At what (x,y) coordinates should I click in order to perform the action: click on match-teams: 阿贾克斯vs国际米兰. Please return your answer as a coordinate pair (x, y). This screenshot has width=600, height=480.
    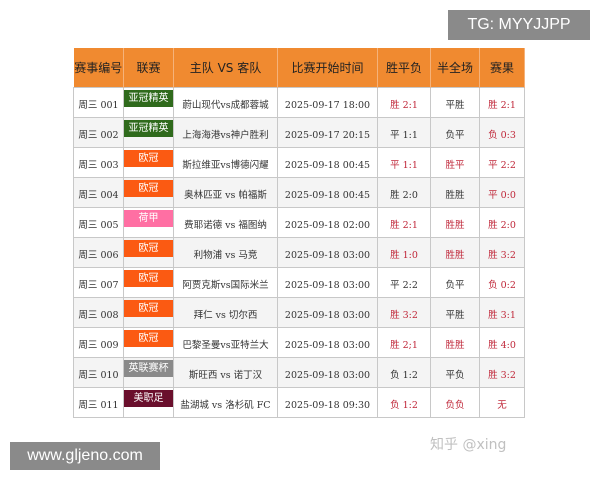
    Looking at the image, I should click on (225, 282).